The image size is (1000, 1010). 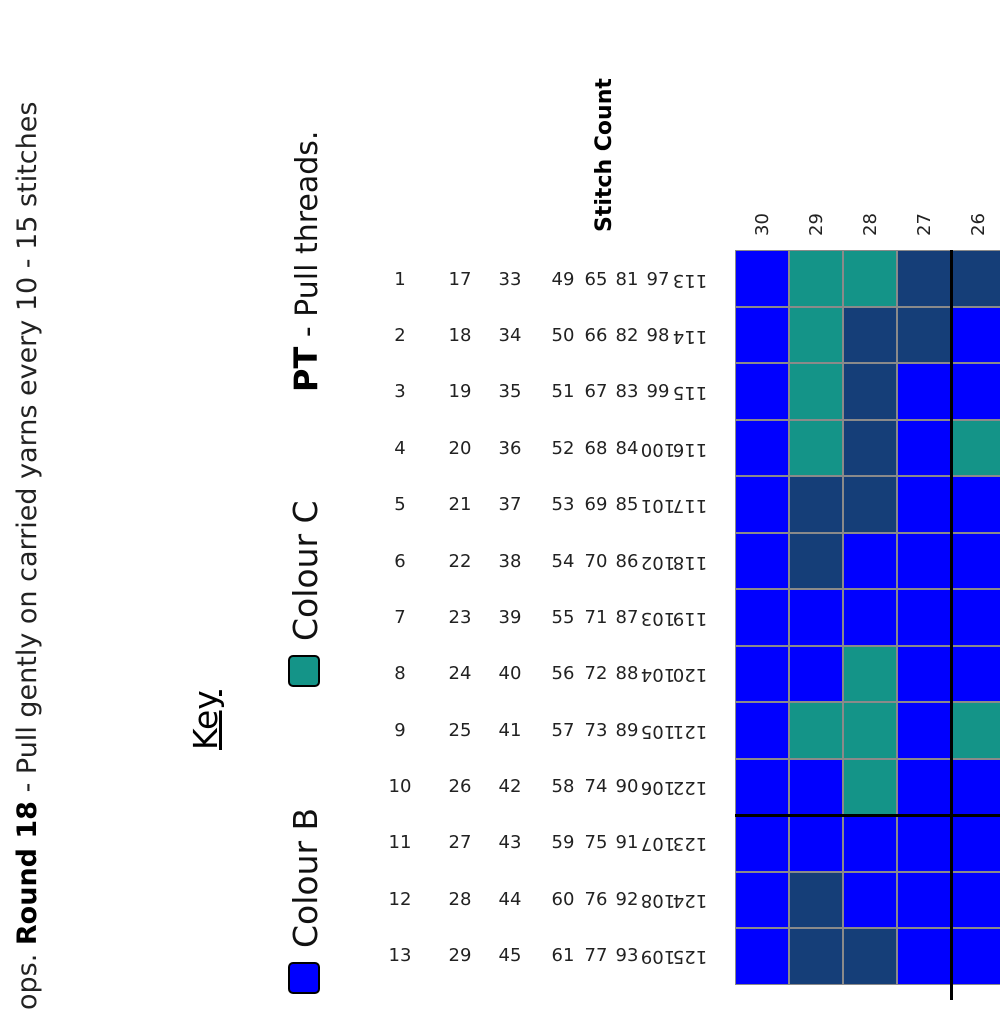 What do you see at coordinates (460, 335) in the screenshot?
I see `stitch-count-number: 18` at bounding box center [460, 335].